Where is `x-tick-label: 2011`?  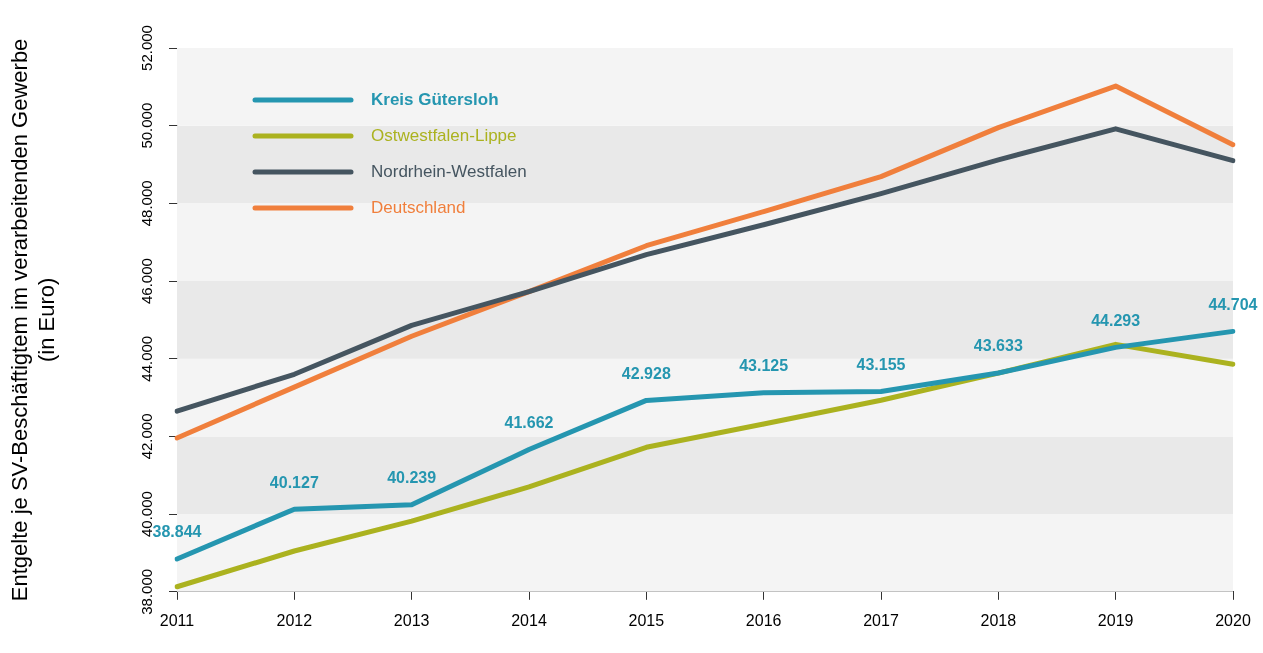 x-tick-label: 2011 is located at coordinates (177, 620).